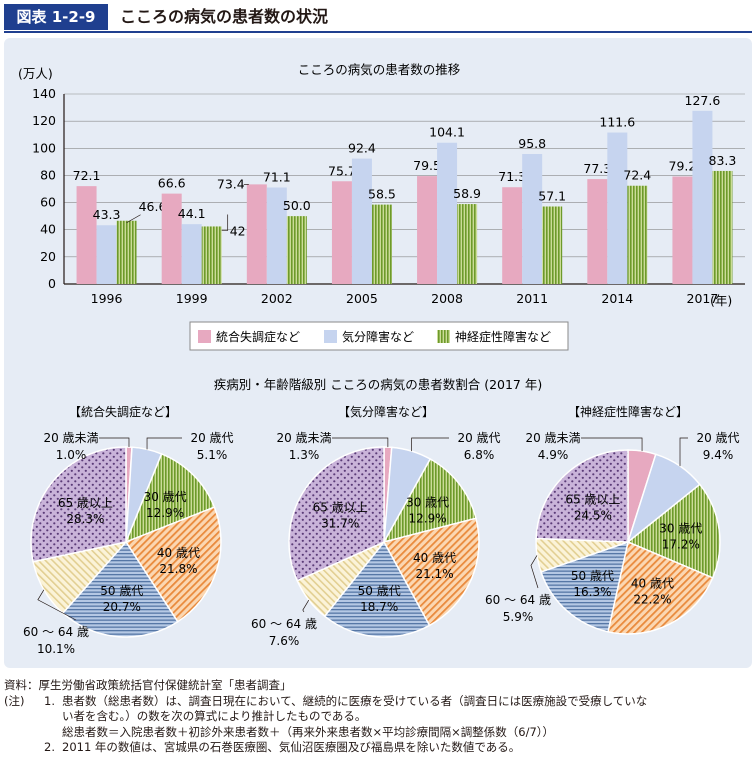  Describe the element at coordinates (427, 165) in the screenshot. I see `data-label: 79.5` at that location.